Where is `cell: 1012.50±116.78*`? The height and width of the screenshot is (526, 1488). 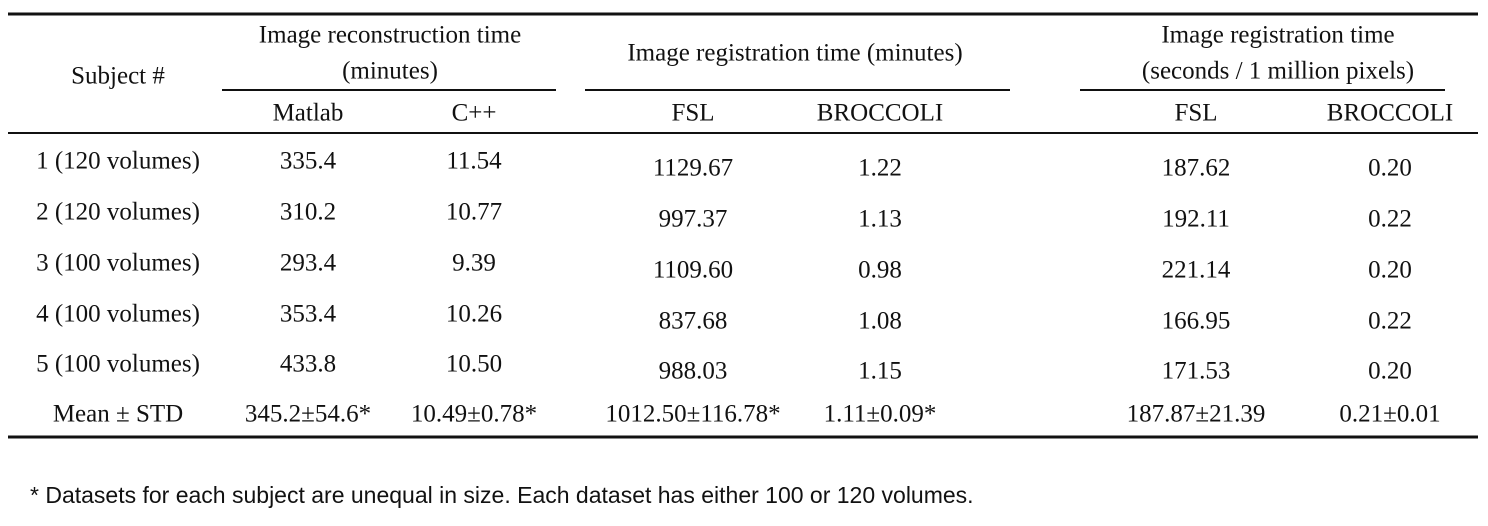
cell: 1012.50±116.78* is located at coordinates (692, 414).